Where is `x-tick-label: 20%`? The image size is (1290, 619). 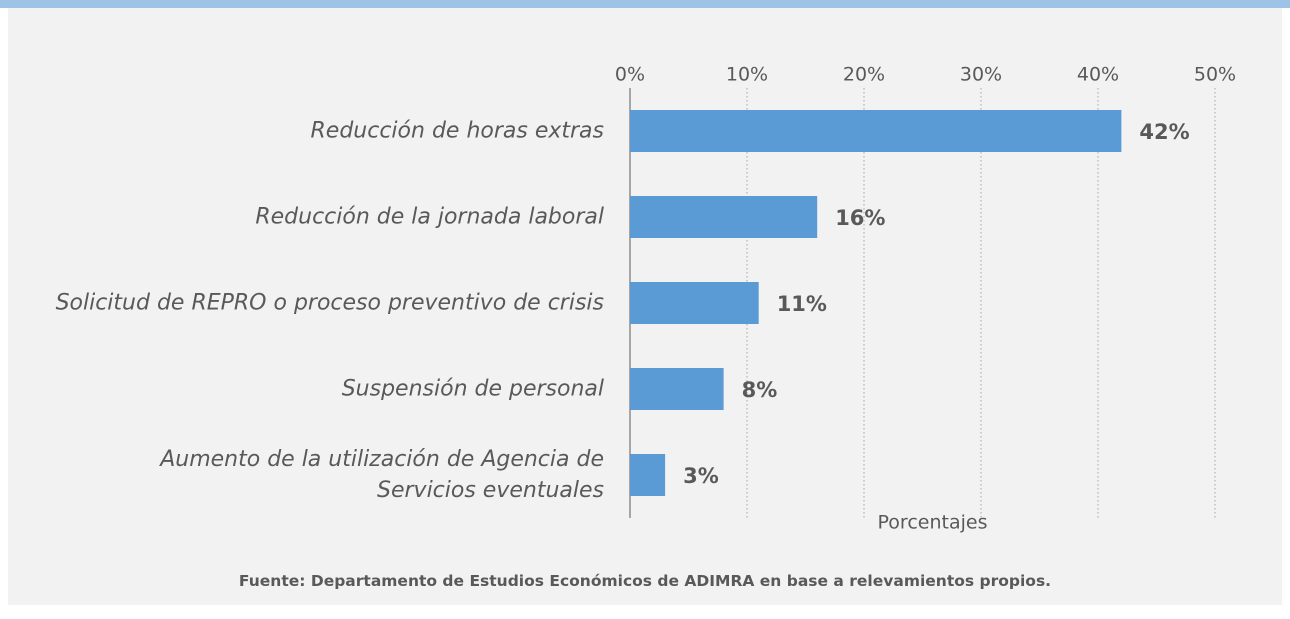 x-tick-label: 20% is located at coordinates (864, 75).